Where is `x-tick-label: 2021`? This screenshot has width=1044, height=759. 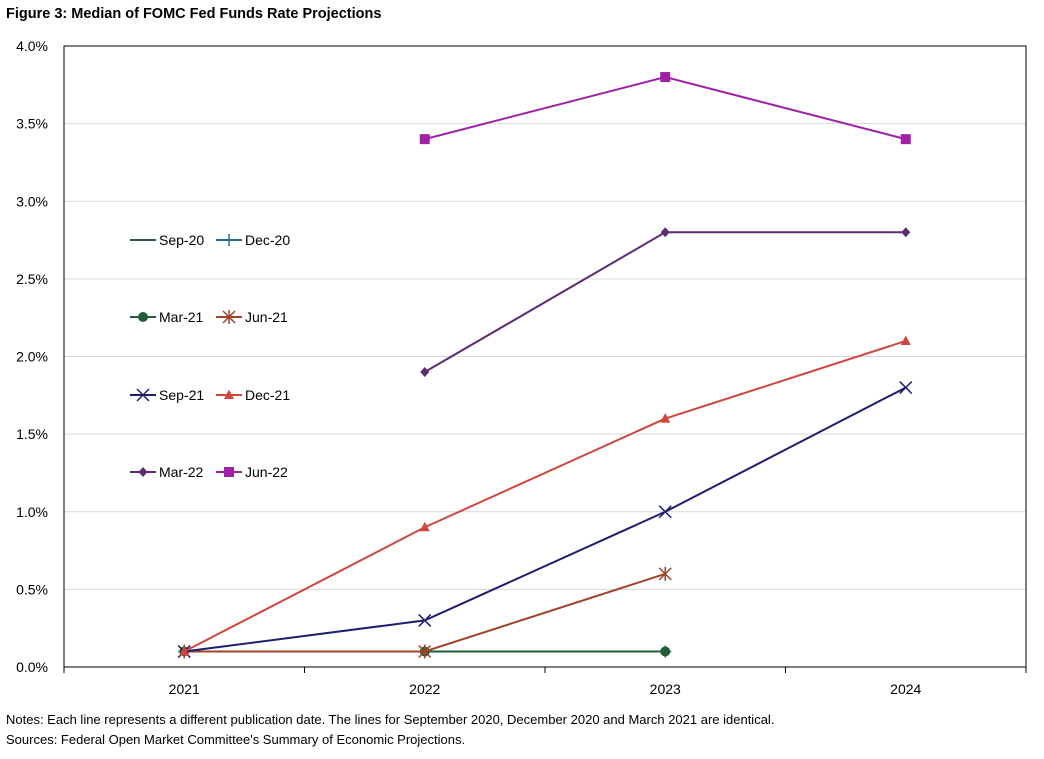 x-tick-label: 2021 is located at coordinates (184, 689).